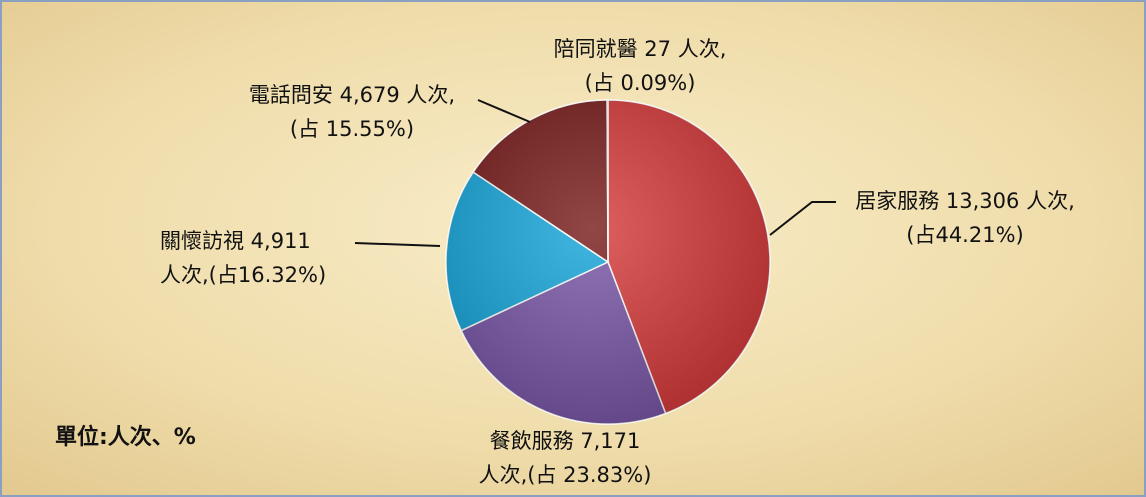  I want to click on data-label: (占 15.55%), so click(352, 129).